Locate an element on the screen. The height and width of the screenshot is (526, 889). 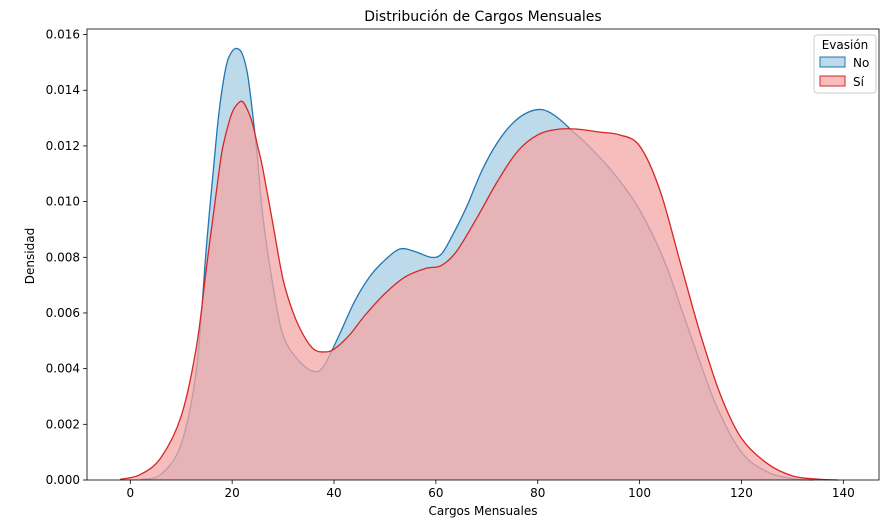
y-tick-label: 0.012 is located at coordinates (63, 146).